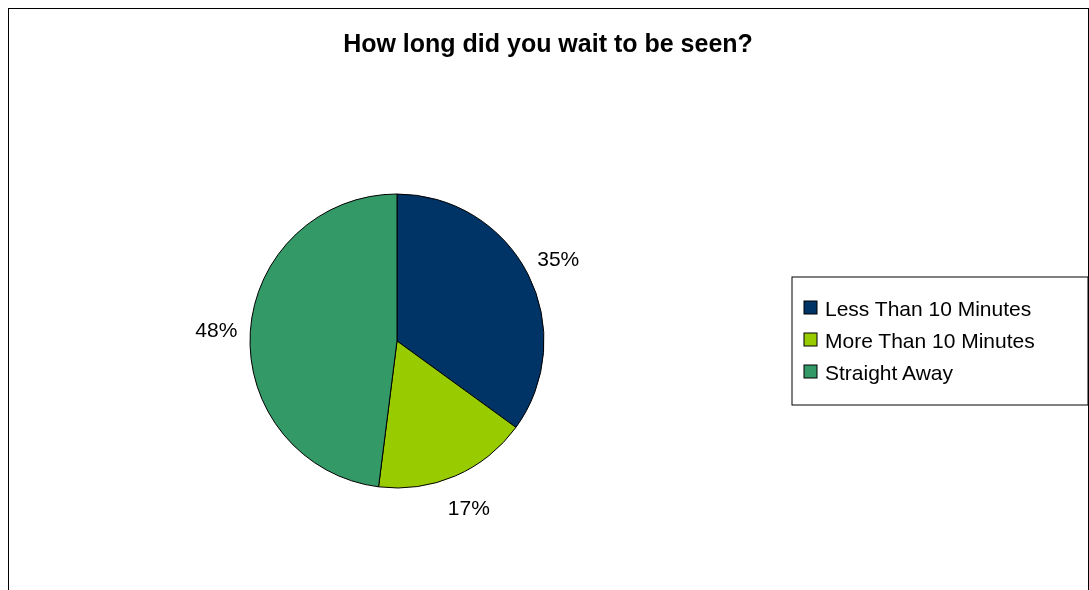 This screenshot has width=1089, height=590. What do you see at coordinates (930, 340) in the screenshot?
I see `legend-label: More Than 10 Minutes` at bounding box center [930, 340].